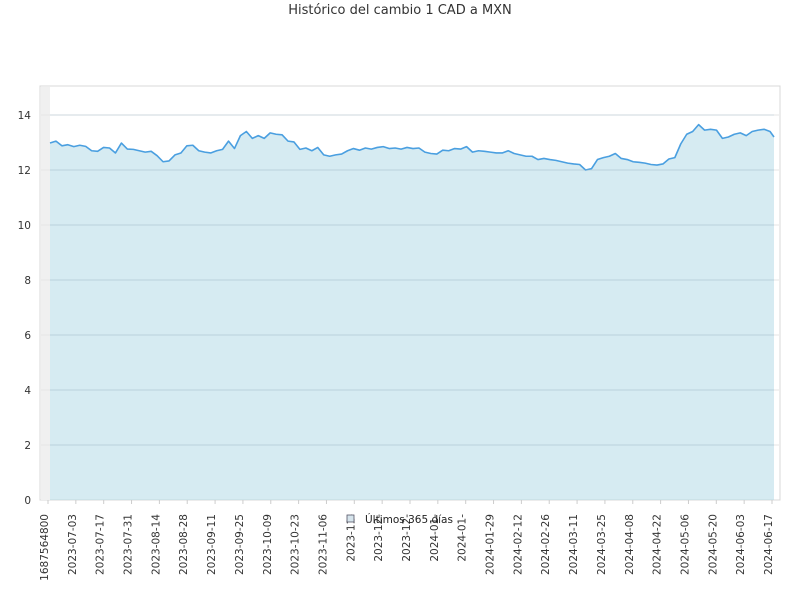 This screenshot has width=800, height=600. Describe the element at coordinates (156, 544) in the screenshot. I see `x-tick-label: 2023-08-14` at that location.